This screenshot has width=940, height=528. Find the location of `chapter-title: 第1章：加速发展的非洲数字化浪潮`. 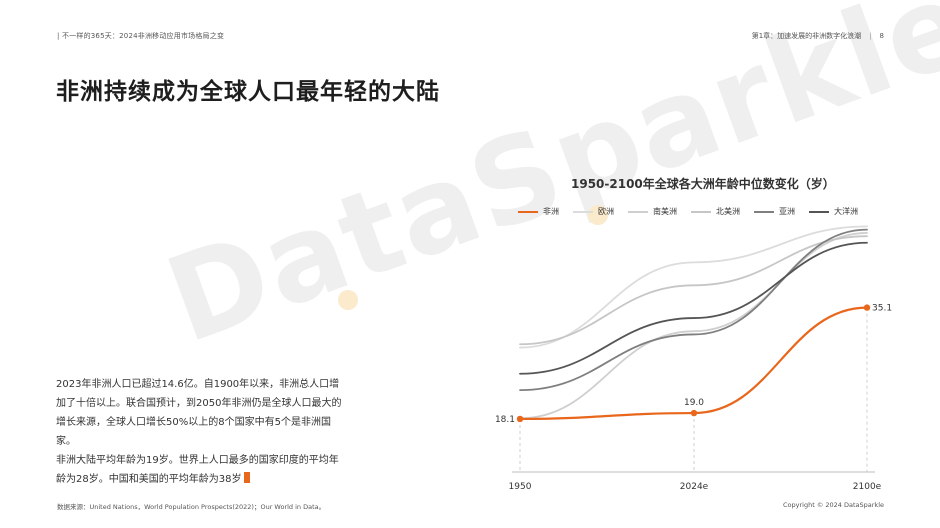

chapter-title: 第1章：加速发展的非洲数字化浪潮 is located at coordinates (806, 36).